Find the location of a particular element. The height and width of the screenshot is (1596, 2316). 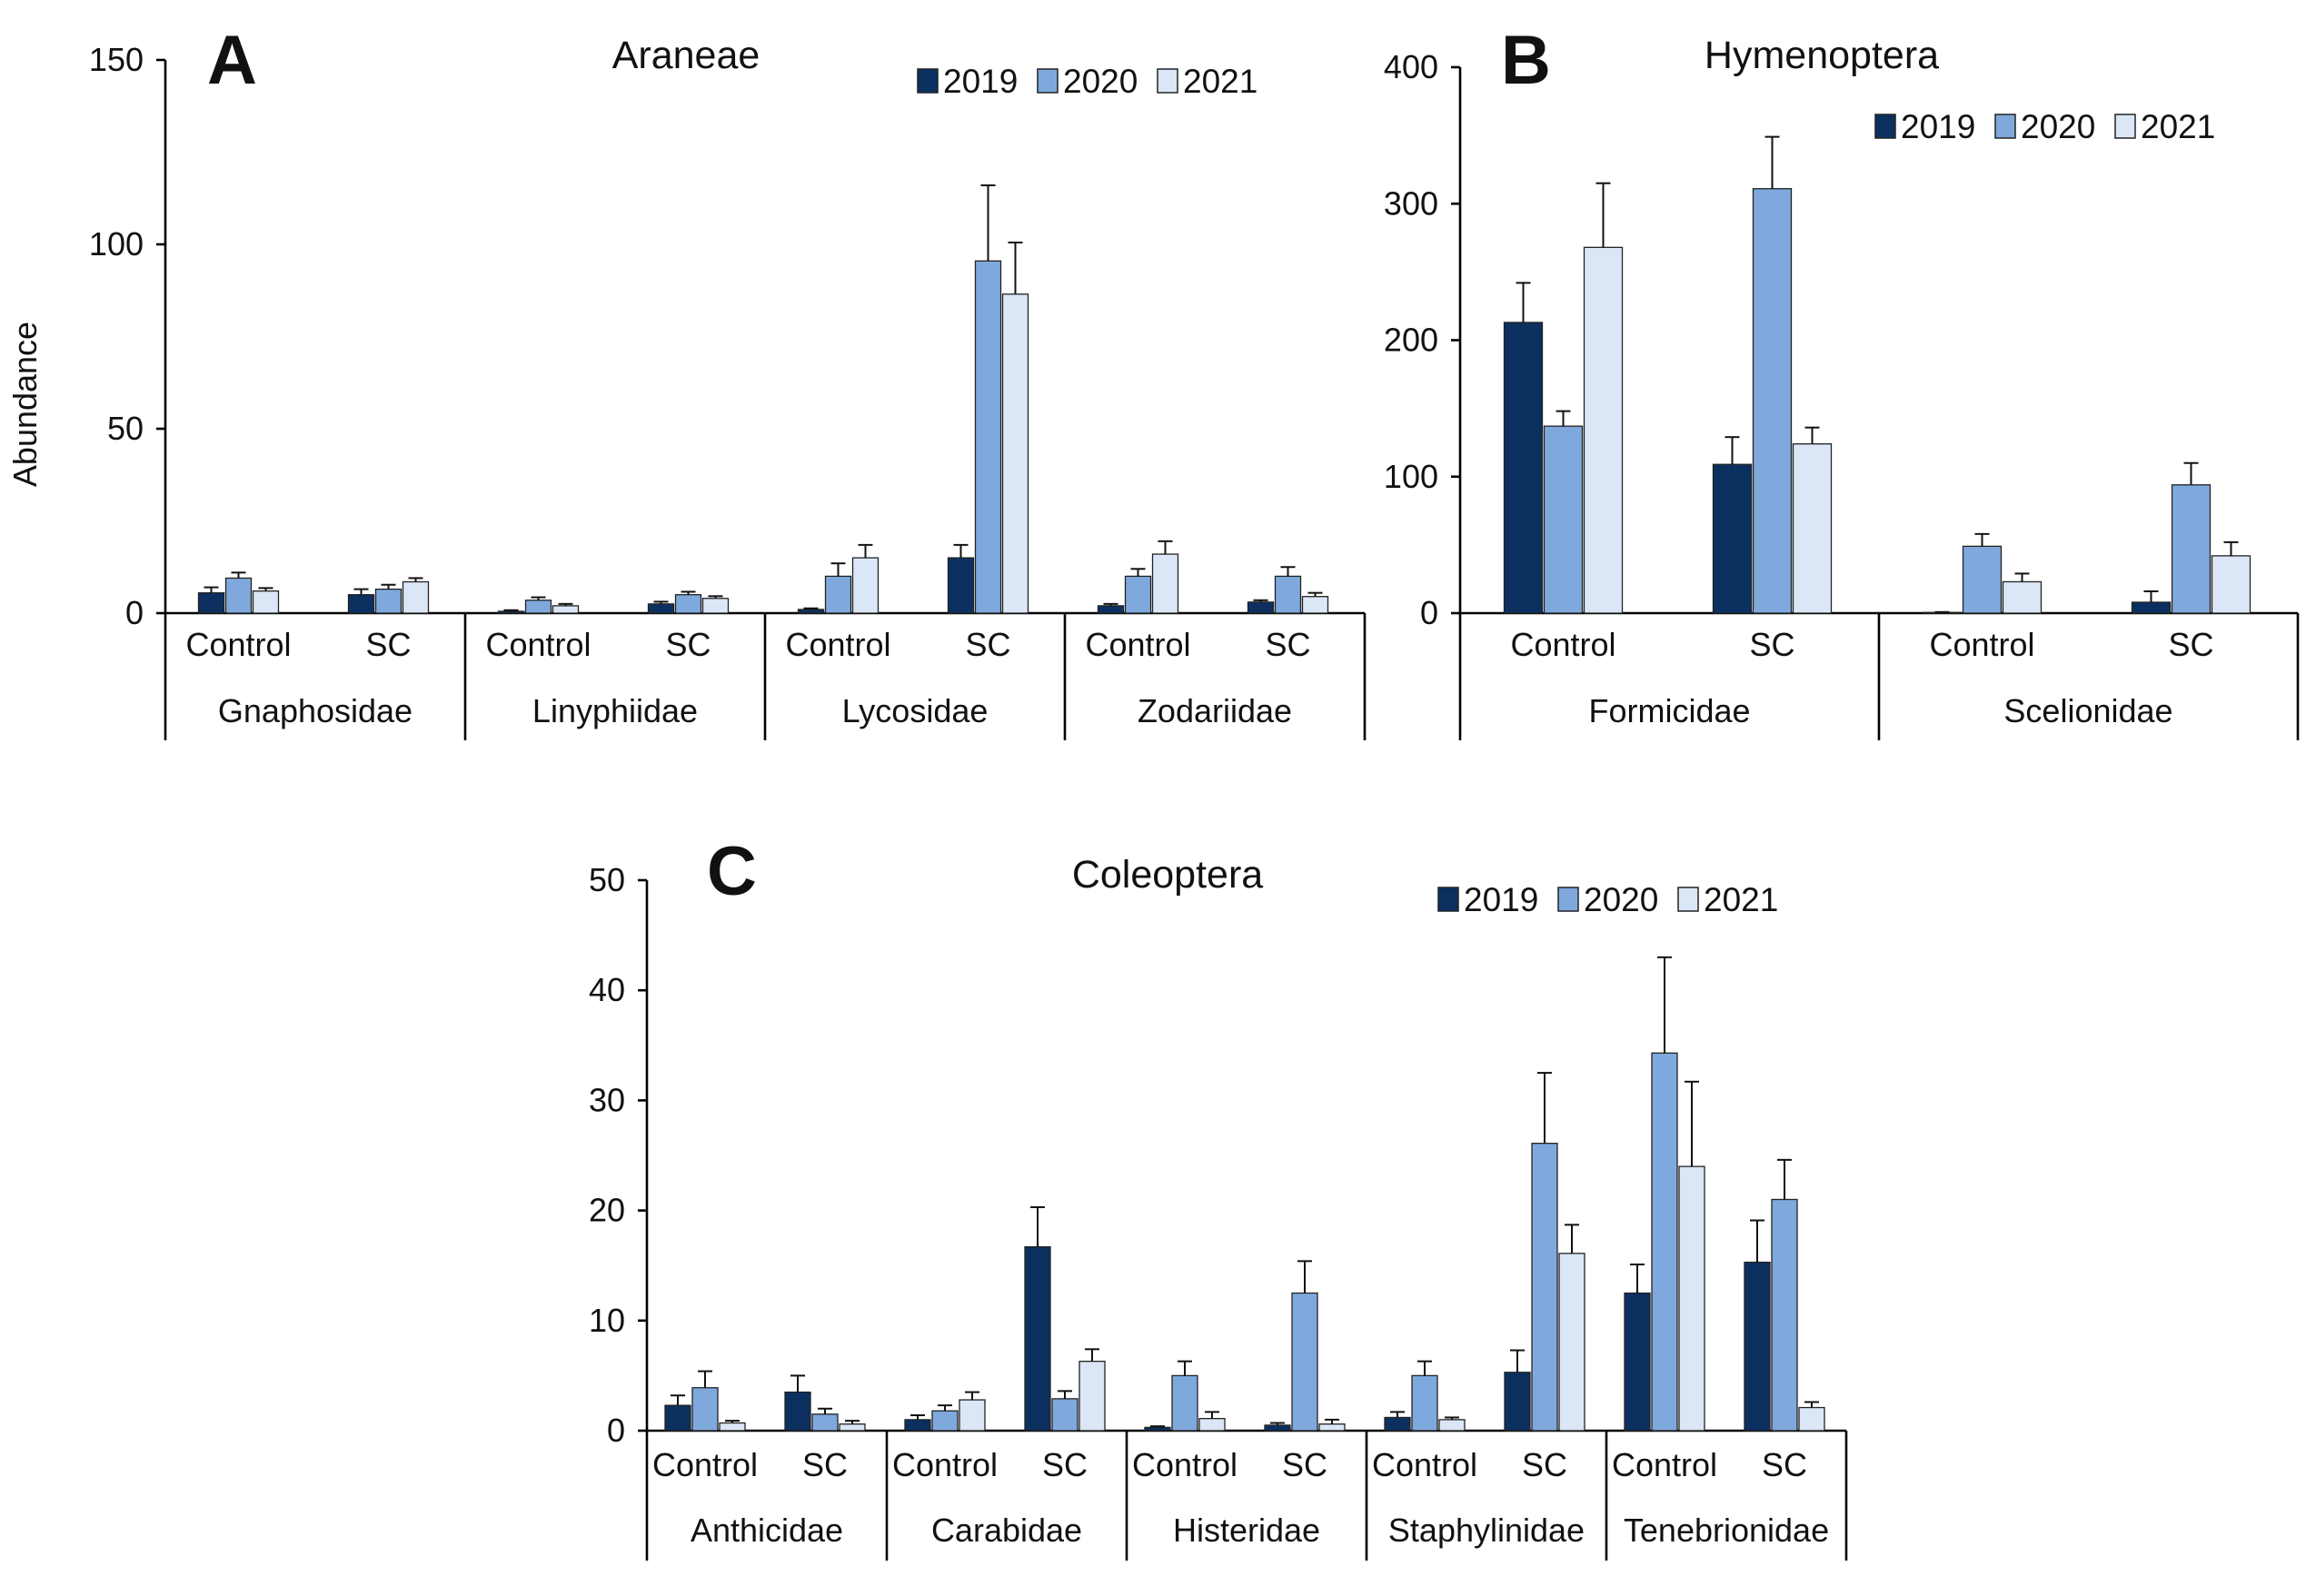

bar-carabidae-control-2019 is located at coordinates (917, 1425).